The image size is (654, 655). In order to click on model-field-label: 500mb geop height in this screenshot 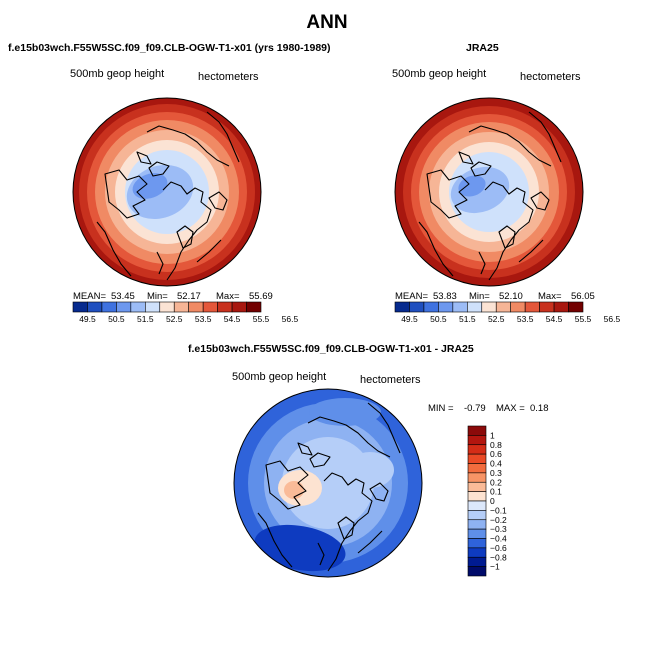, I will do `click(117, 74)`.